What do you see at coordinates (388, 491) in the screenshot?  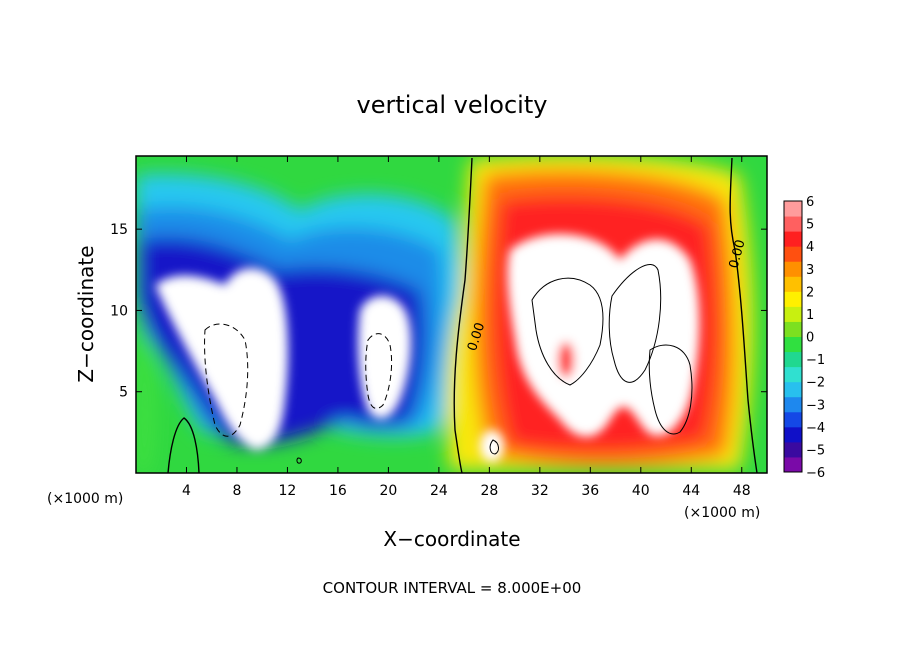 I see `x-tick-label: 20` at bounding box center [388, 491].